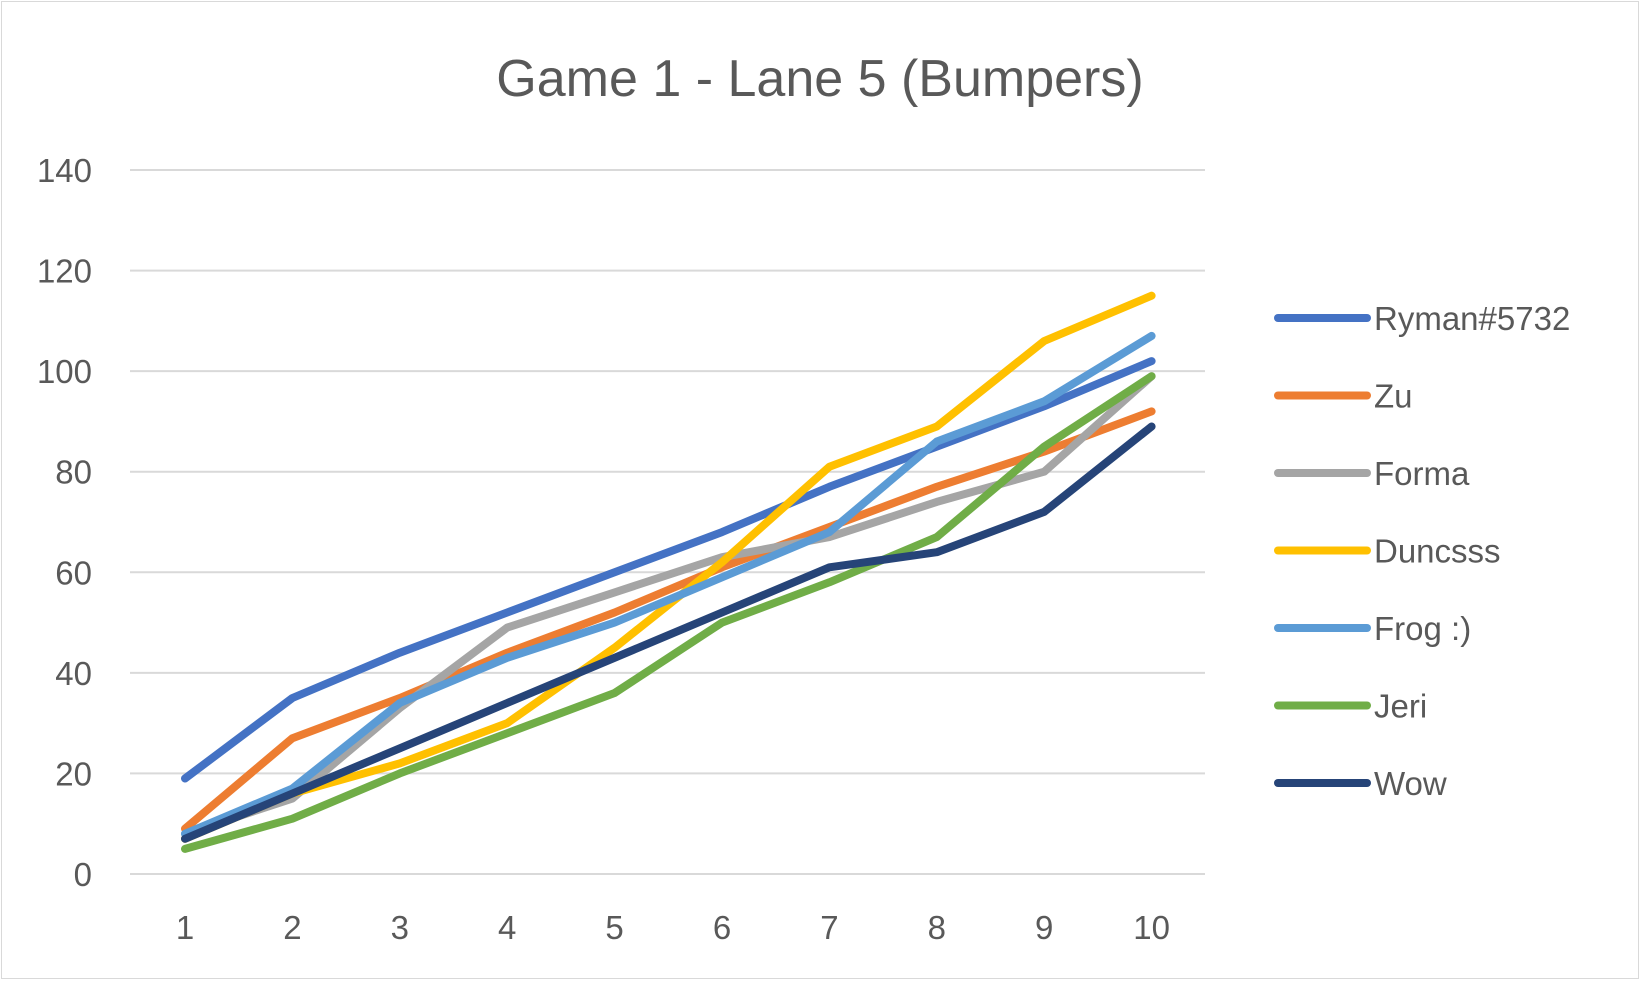 This screenshot has height=982, width=1642. I want to click on y-tick-label: 60, so click(73, 572).